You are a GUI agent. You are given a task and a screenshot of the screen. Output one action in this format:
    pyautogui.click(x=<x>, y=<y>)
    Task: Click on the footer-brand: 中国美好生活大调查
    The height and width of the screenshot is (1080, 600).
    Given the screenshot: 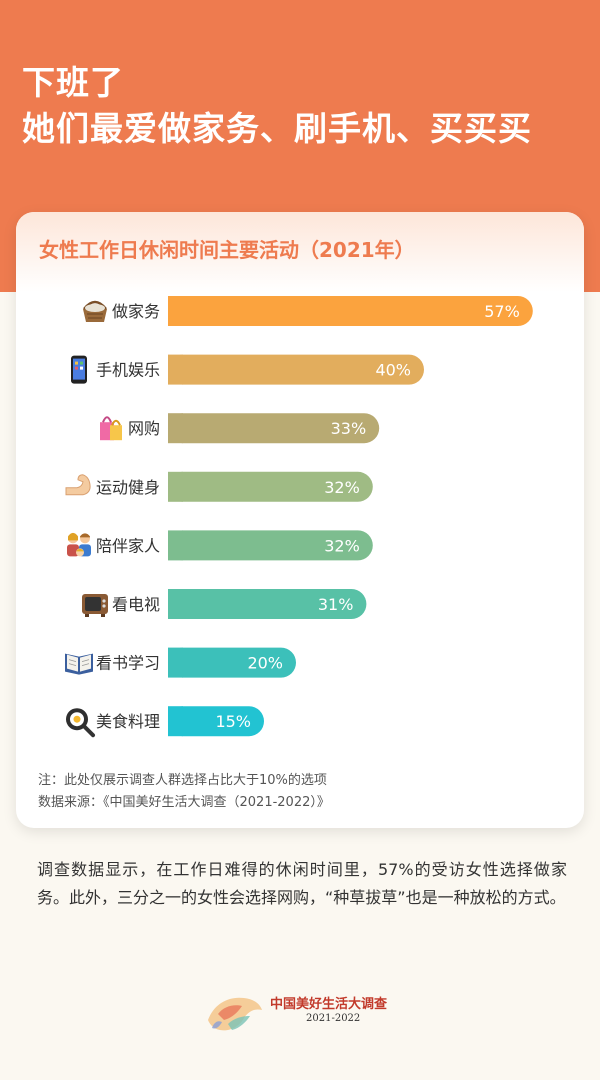 What is the action you would take?
    pyautogui.click(x=329, y=1004)
    